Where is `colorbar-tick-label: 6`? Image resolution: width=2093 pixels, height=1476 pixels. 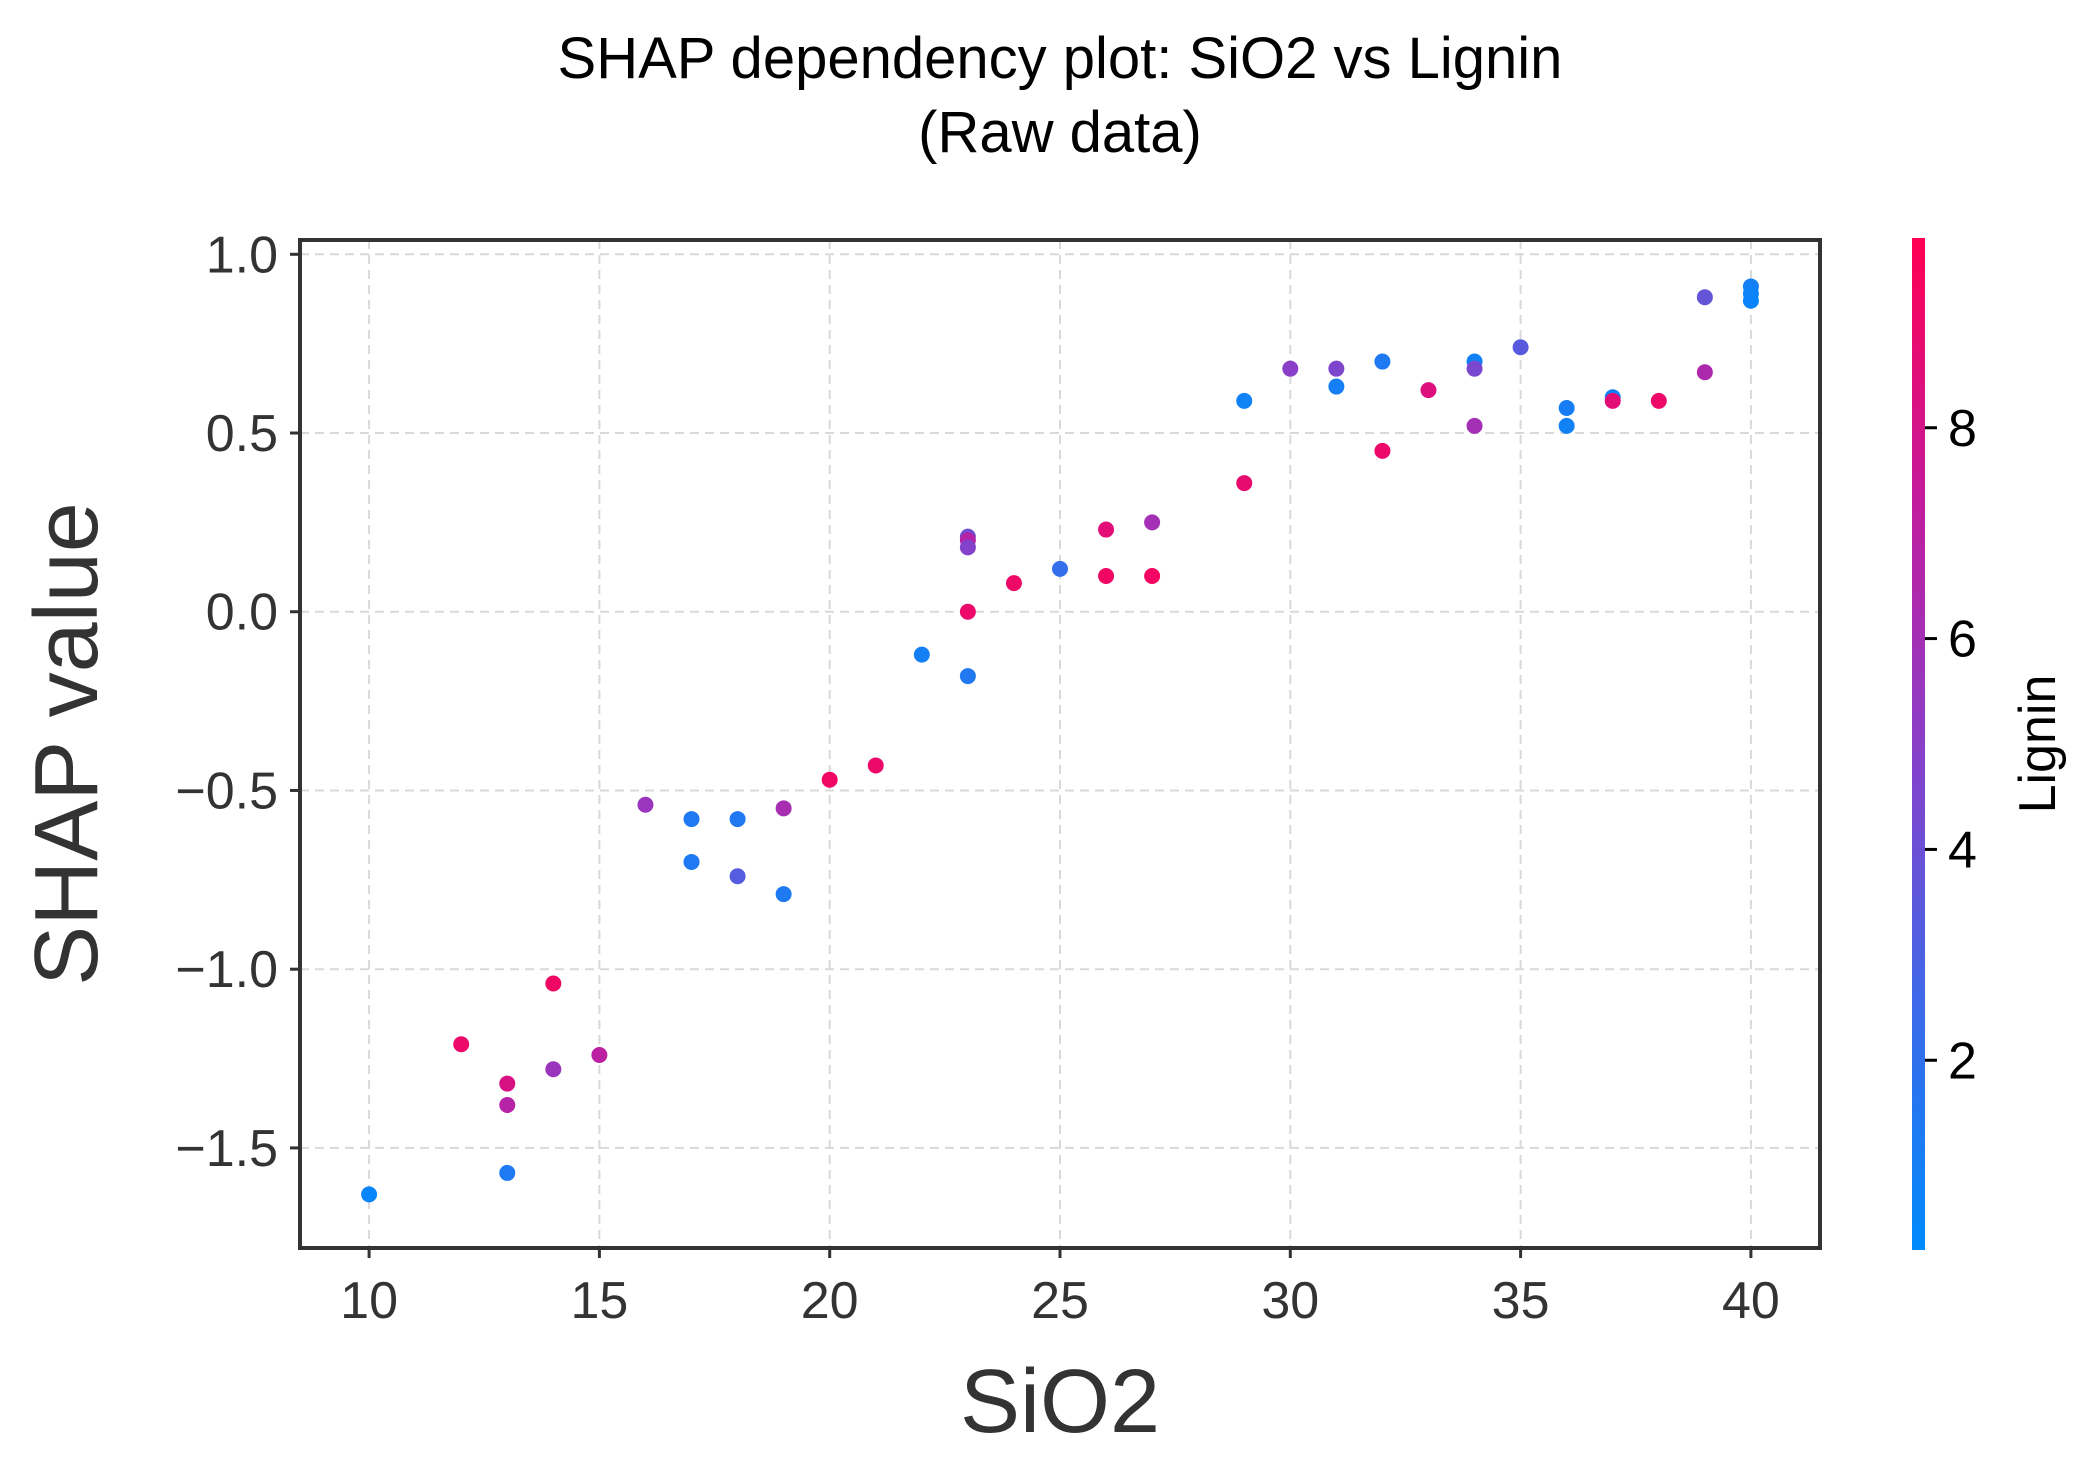 colorbar-tick-label: 6 is located at coordinates (1962, 640).